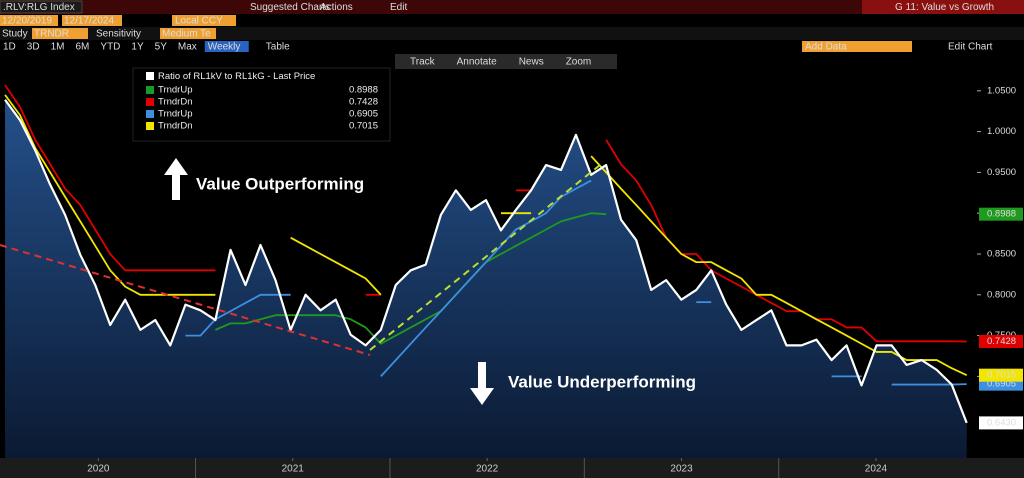  I want to click on x-axis-band, so click(512, 468).